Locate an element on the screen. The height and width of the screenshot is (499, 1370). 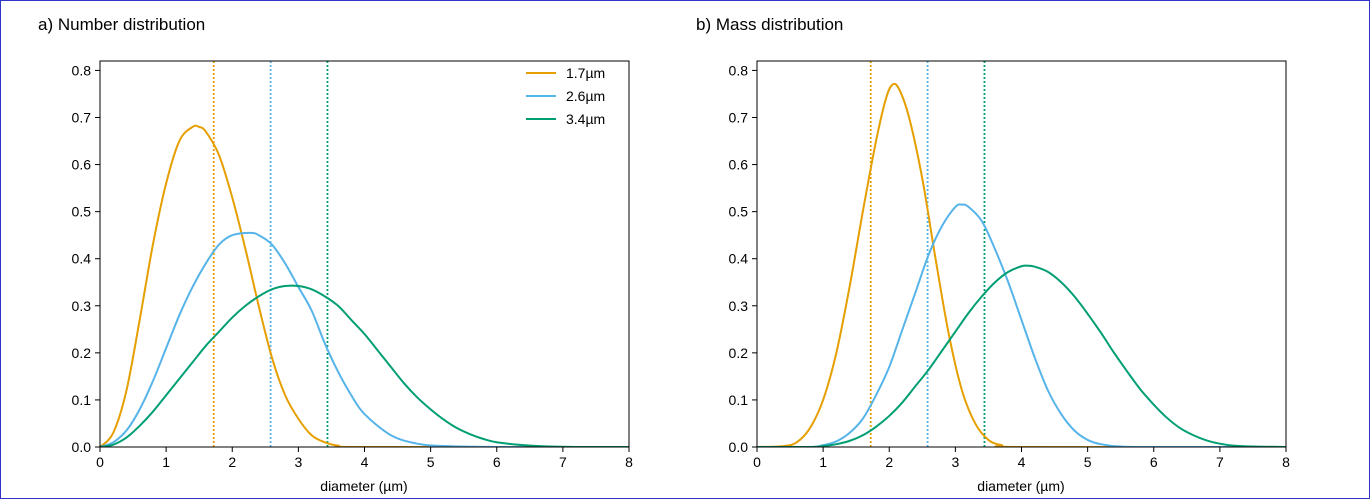
legend: 1.7µm 2.6µm 3.4µm is located at coordinates (565, 96).